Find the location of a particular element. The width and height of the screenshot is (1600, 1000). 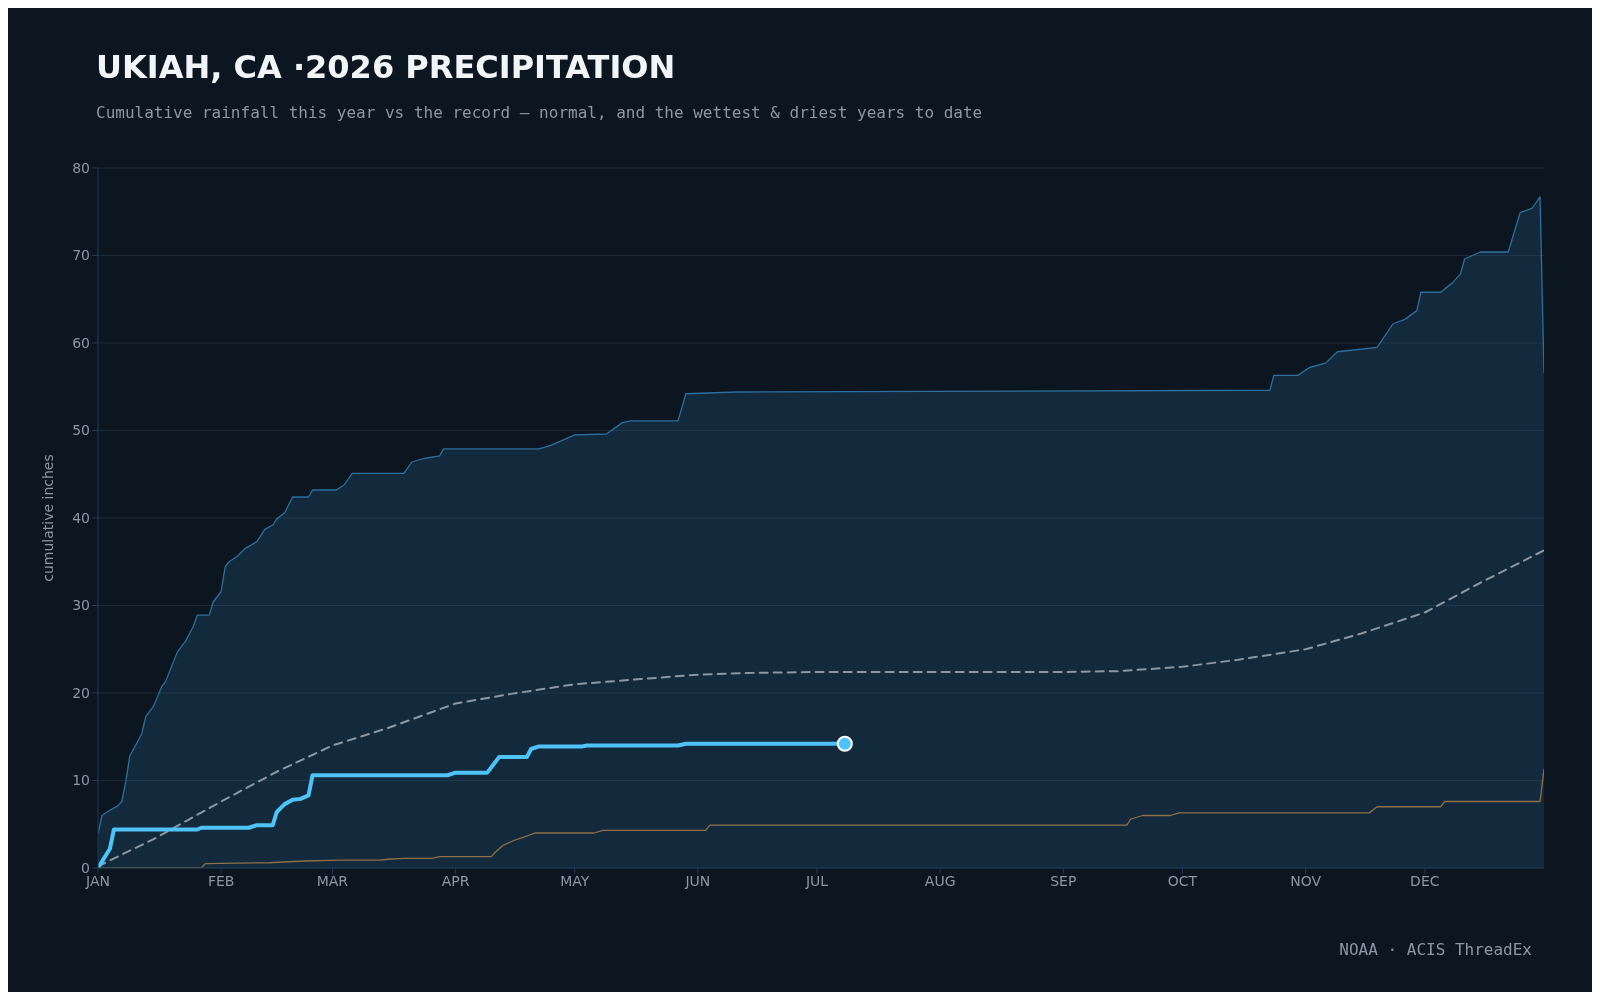

y-tick-label: 30 is located at coordinates (81, 605).